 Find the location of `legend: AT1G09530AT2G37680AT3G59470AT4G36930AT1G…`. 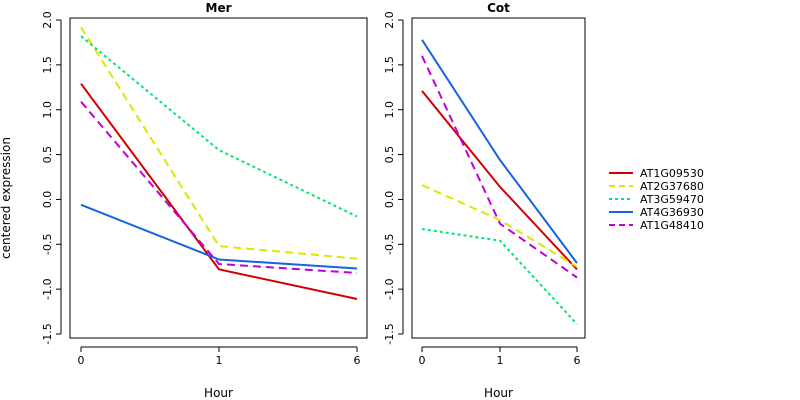

legend: AT1G09530AT2G37680AT3G59470AT4G36930AT1G… is located at coordinates (656, 199).